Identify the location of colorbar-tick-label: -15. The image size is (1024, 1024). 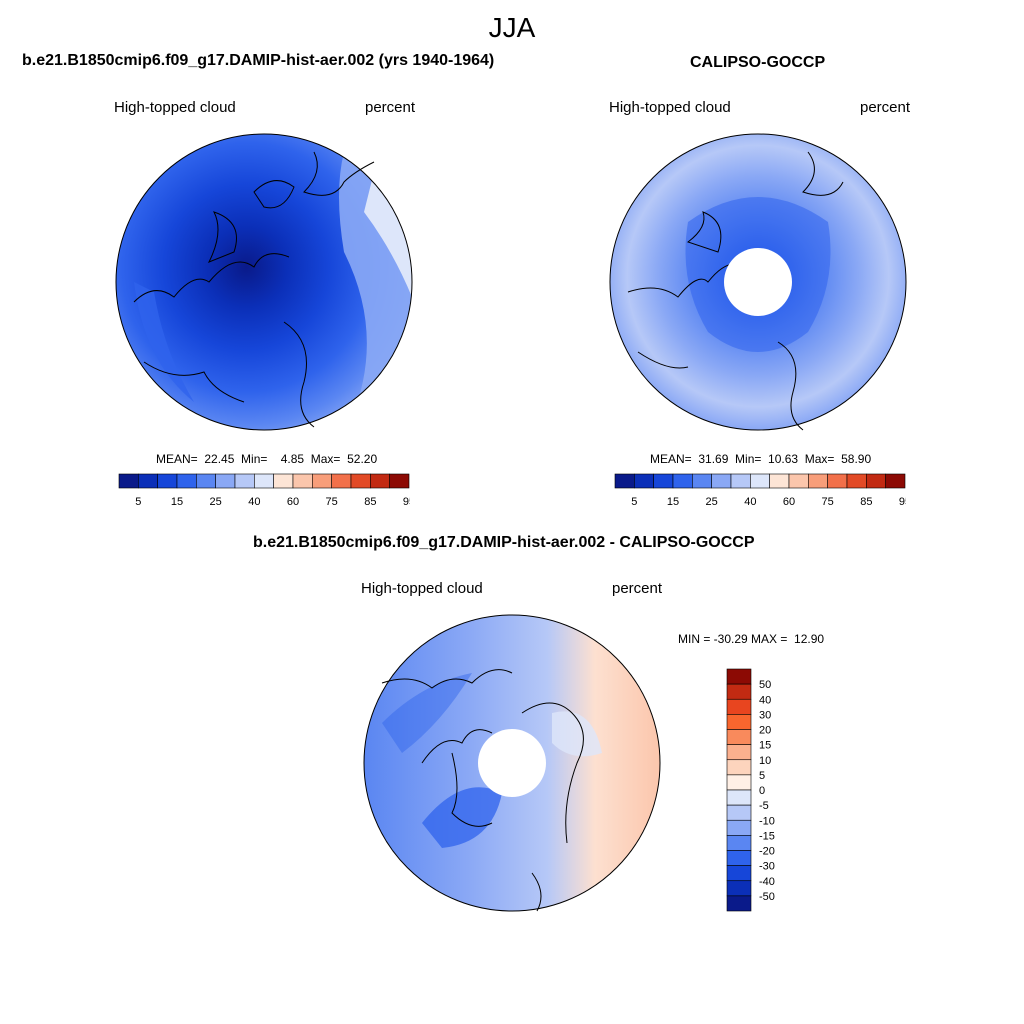
(767, 836).